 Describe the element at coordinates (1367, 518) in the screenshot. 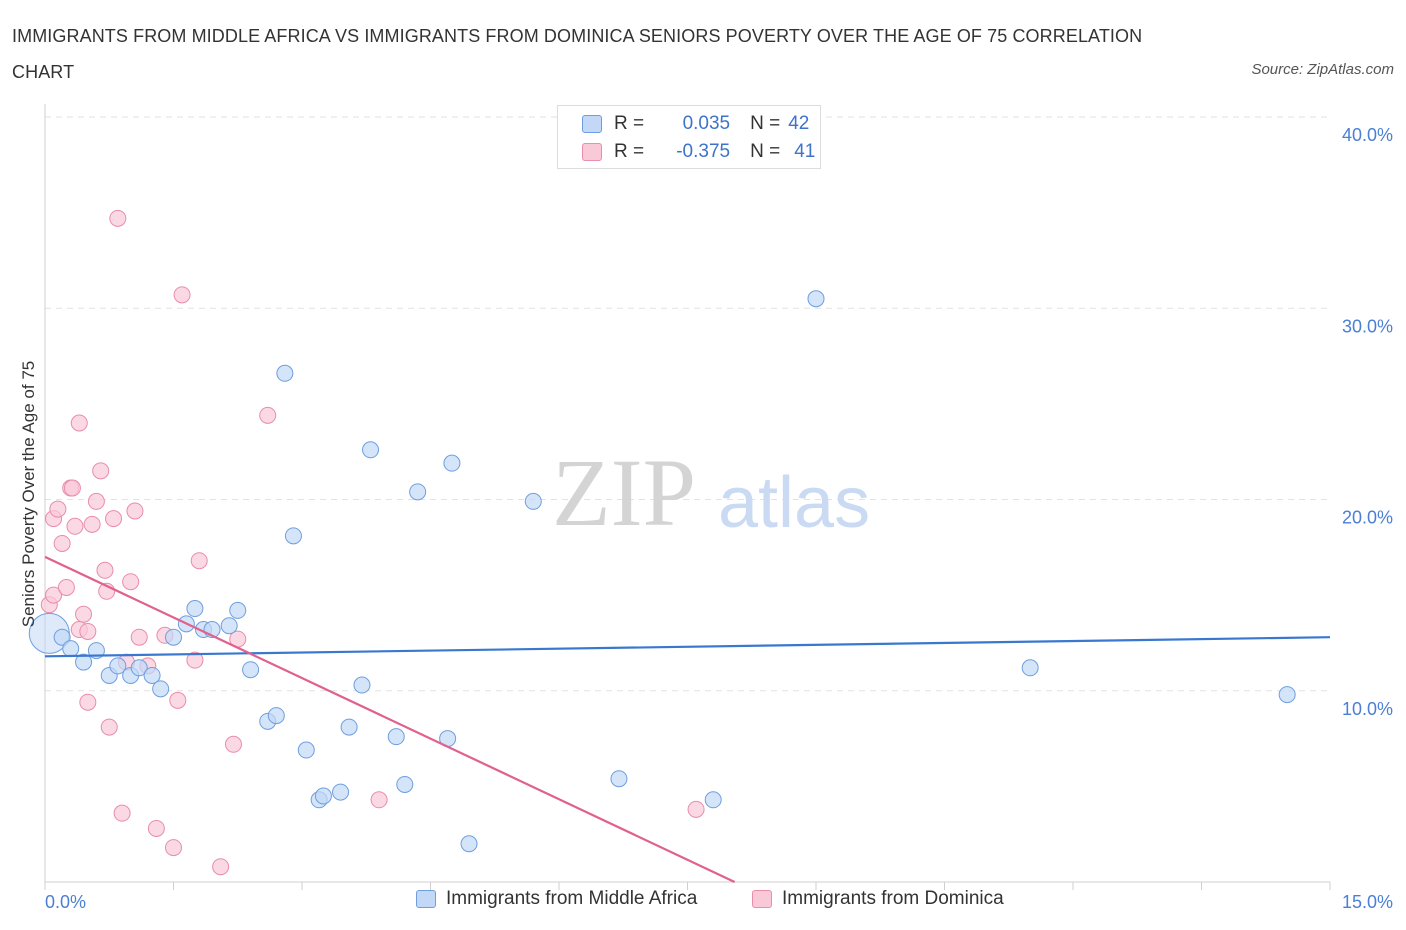

I see `y-tick-label: 20.0%` at that location.